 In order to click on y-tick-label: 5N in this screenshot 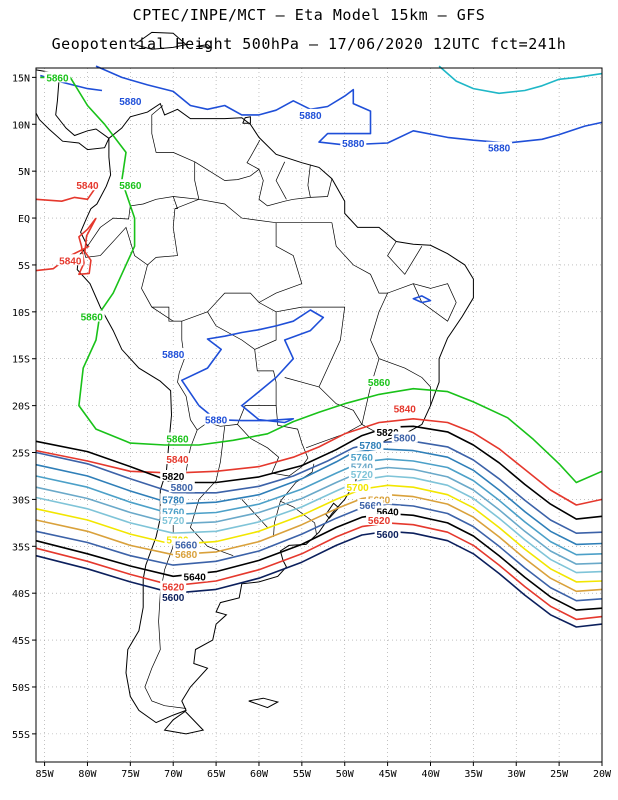, I will do `click(24, 172)`.